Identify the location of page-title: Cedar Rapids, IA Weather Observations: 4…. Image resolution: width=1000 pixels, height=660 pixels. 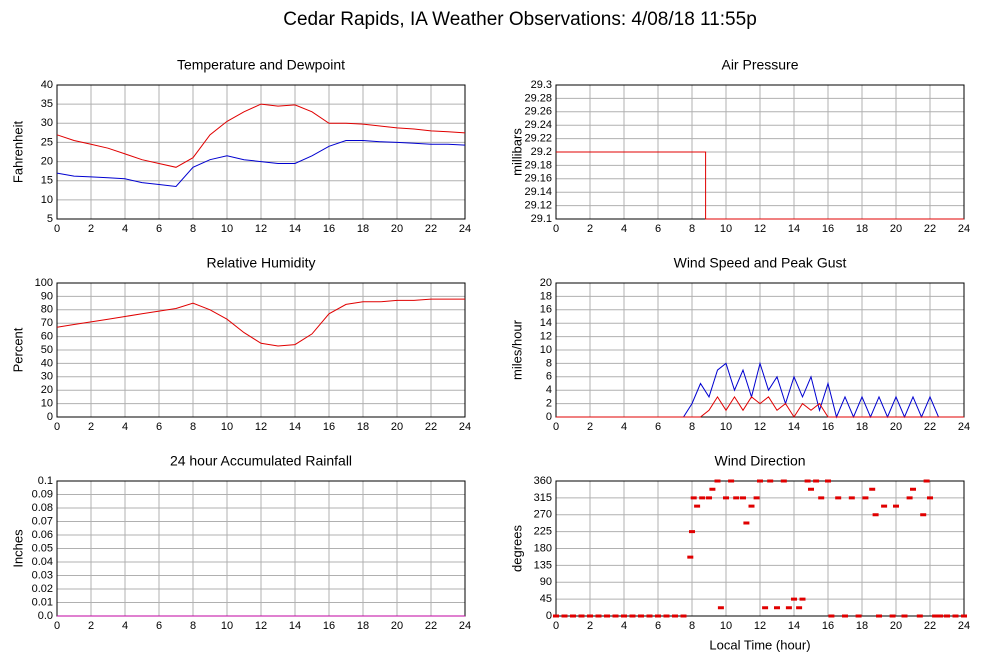
(520, 19).